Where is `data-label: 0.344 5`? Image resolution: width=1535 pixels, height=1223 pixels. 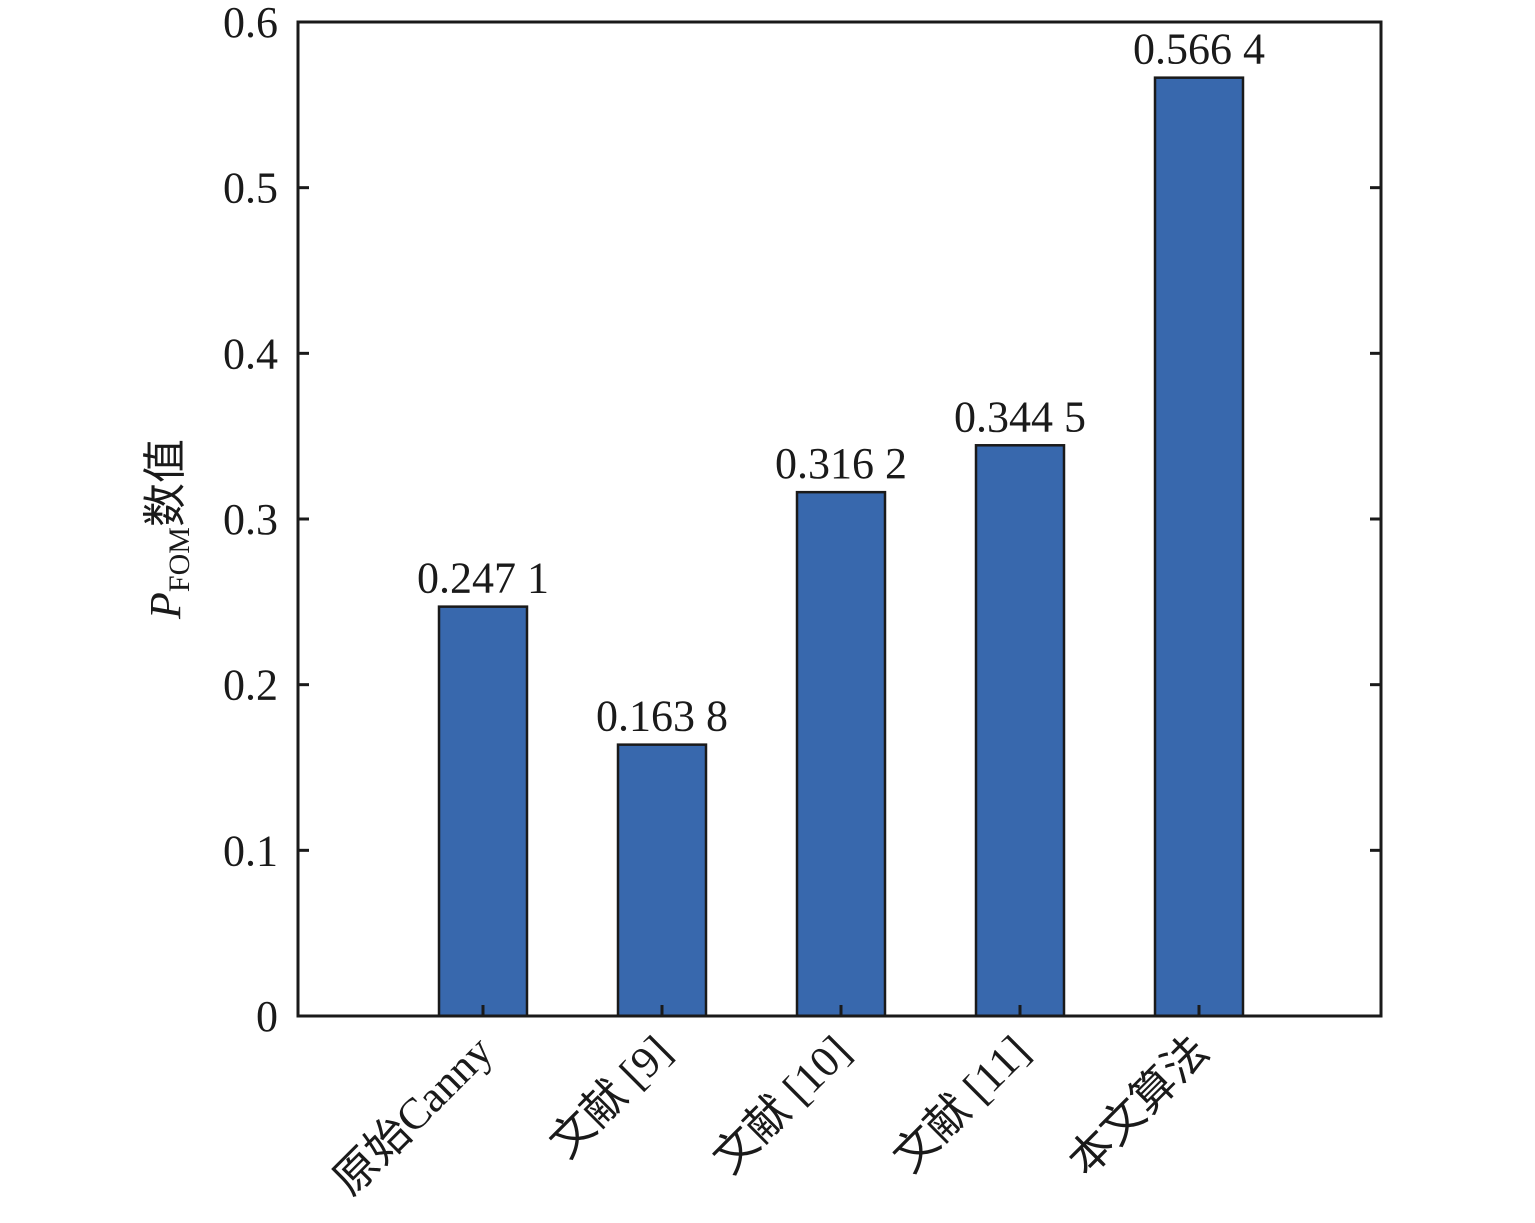
data-label: 0.344 5 is located at coordinates (1020, 416).